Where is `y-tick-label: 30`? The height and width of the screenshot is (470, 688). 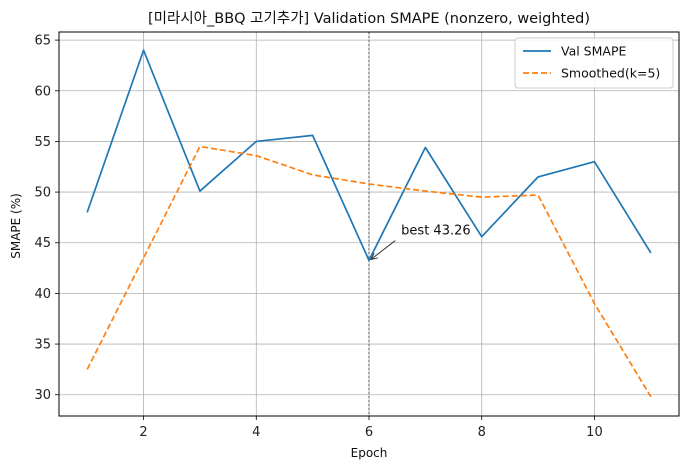 y-tick-label: 30 is located at coordinates (42, 395).